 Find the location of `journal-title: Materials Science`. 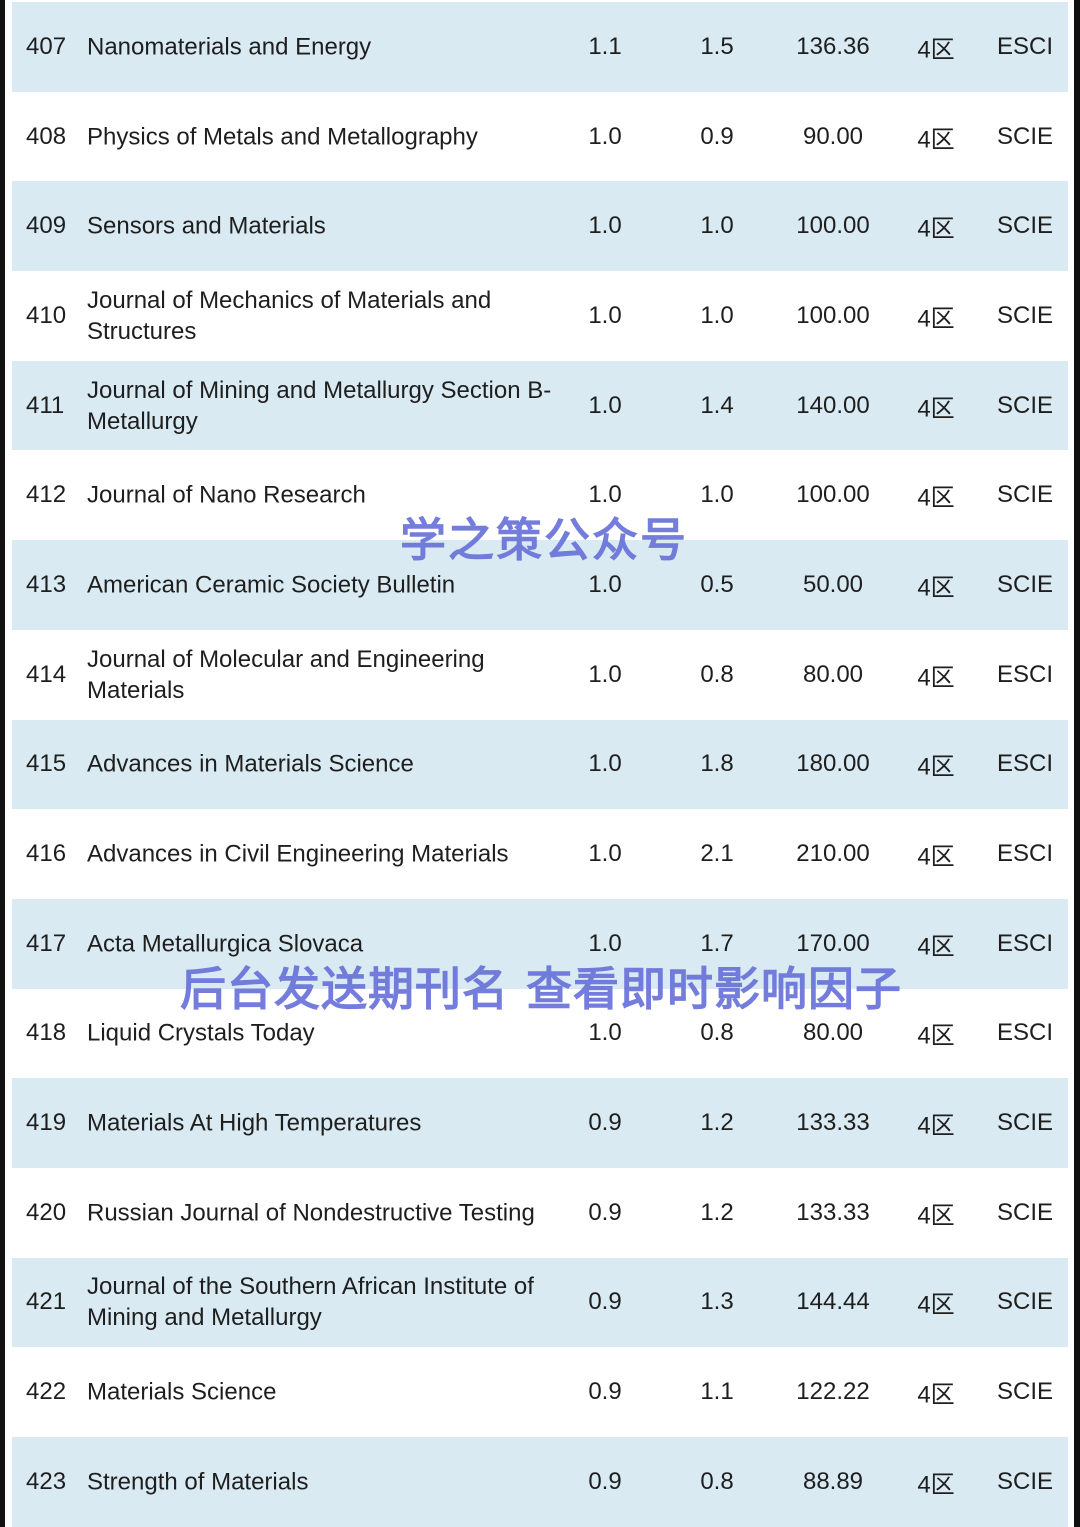

journal-title: Materials Science is located at coordinates (182, 1392).